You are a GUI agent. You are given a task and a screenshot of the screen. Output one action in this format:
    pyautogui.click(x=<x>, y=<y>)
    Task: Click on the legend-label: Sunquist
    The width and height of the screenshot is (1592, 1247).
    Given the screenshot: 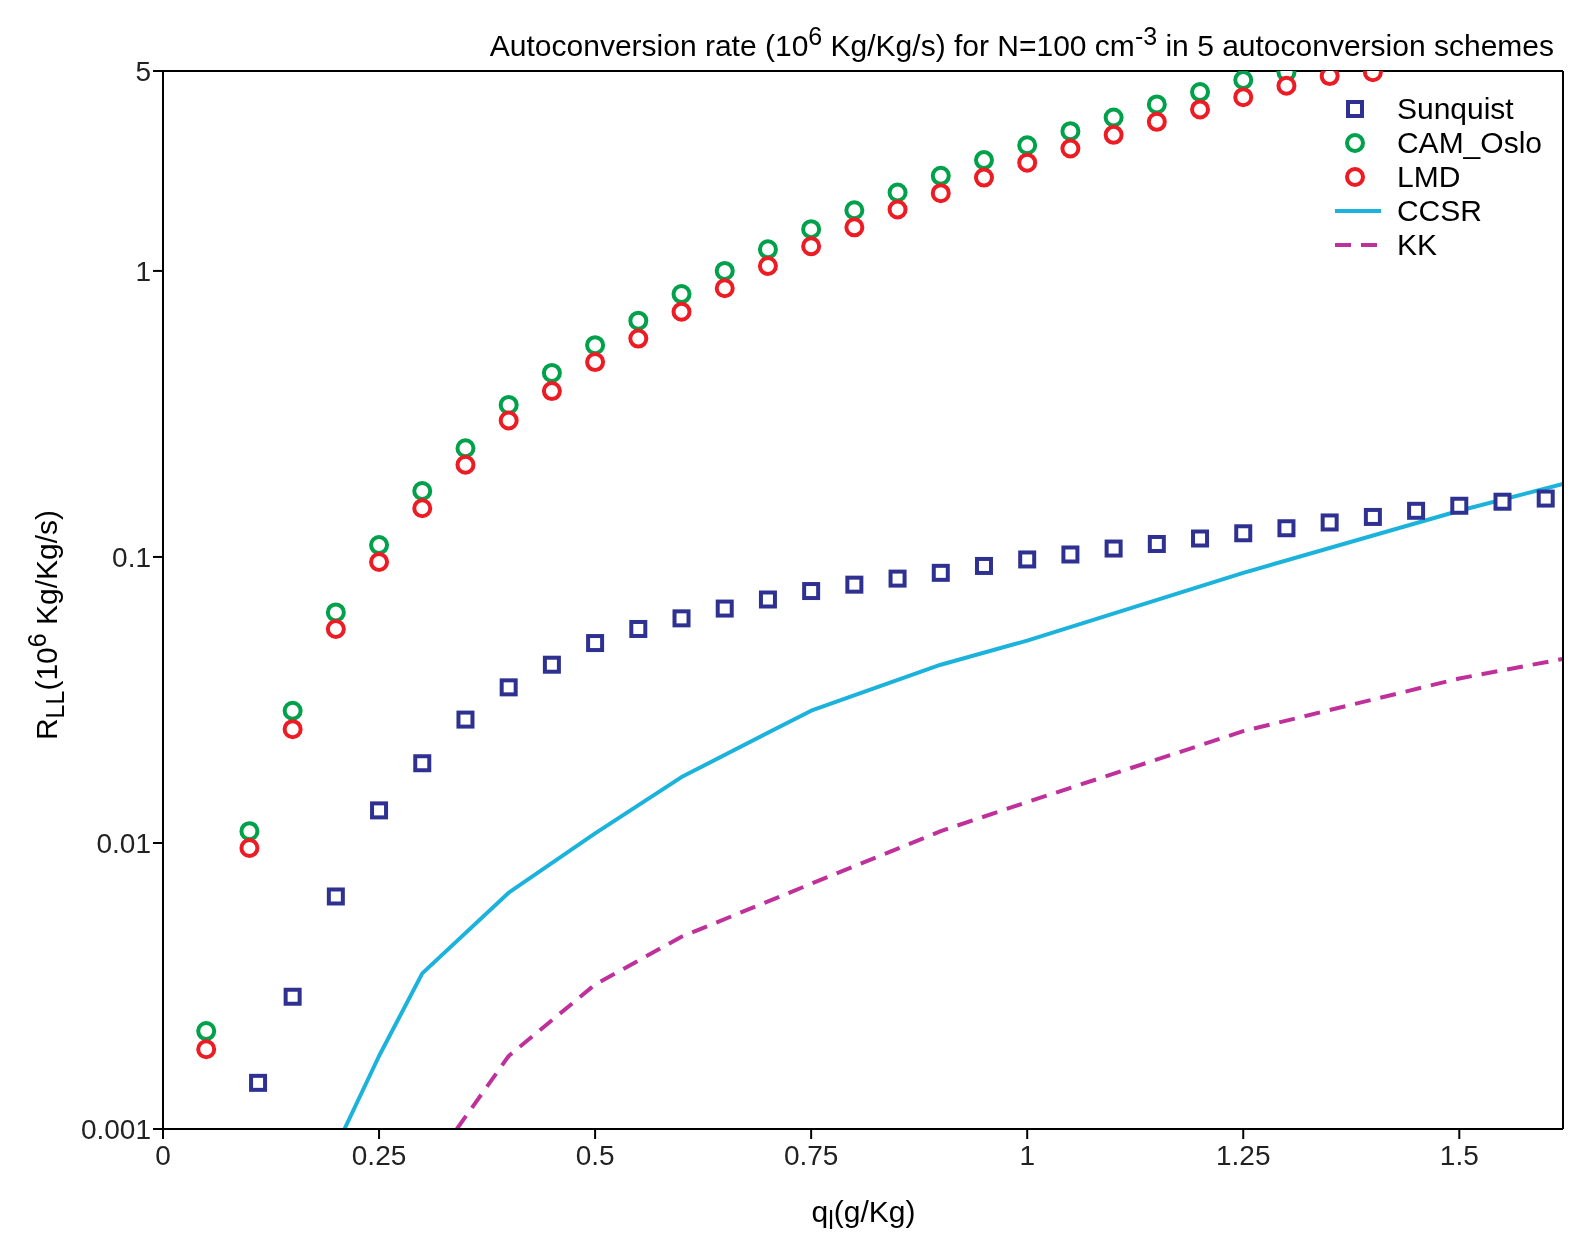 What is the action you would take?
    pyautogui.click(x=1455, y=109)
    